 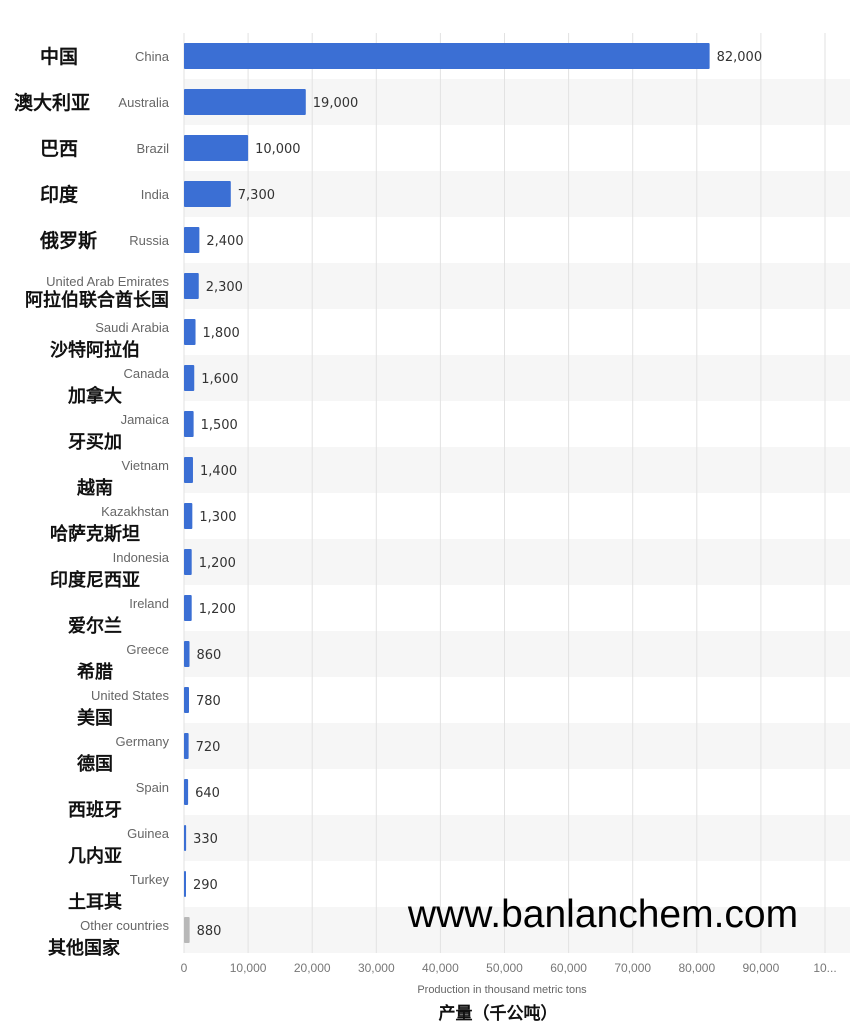 I want to click on value-label: 330, so click(x=205, y=839).